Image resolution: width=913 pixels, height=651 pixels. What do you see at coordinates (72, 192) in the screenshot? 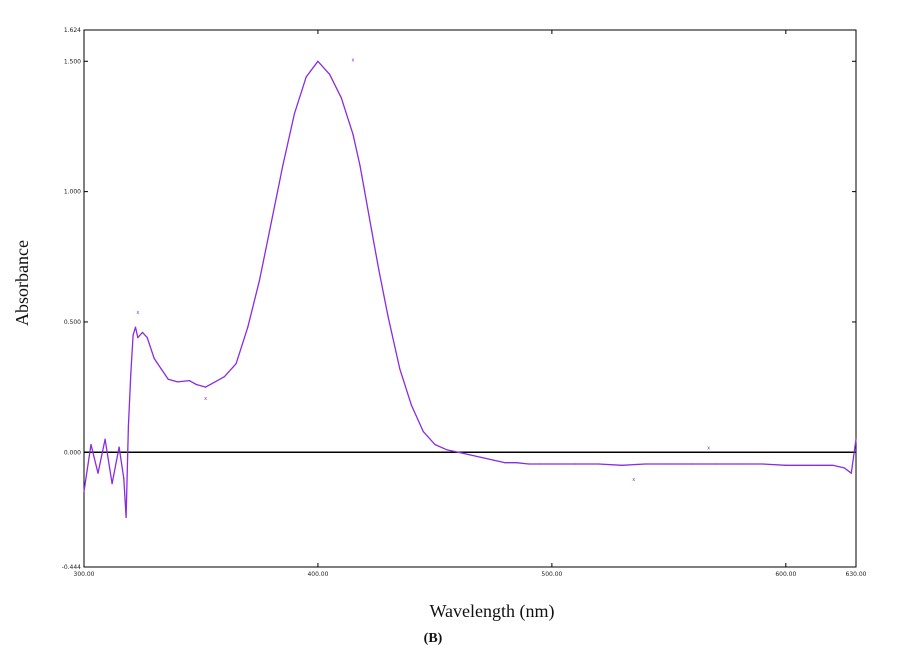
I see `y-tick-label: 1.000` at bounding box center [72, 192].